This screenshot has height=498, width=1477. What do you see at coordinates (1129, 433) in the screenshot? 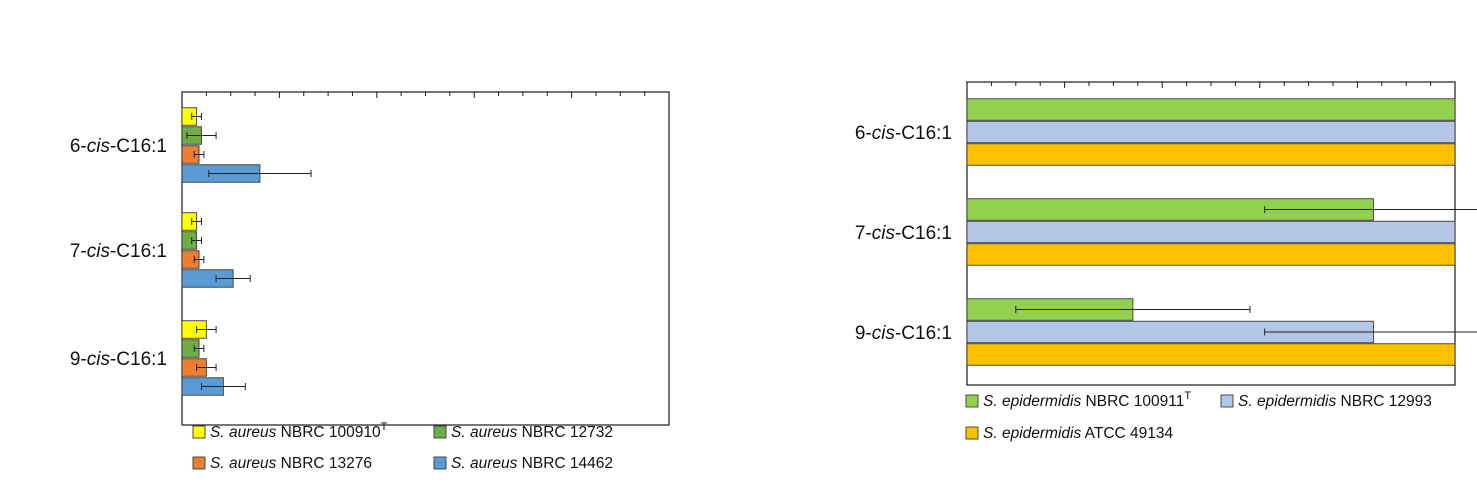
I see `legend-strain: ATCC 49134` at bounding box center [1129, 433].